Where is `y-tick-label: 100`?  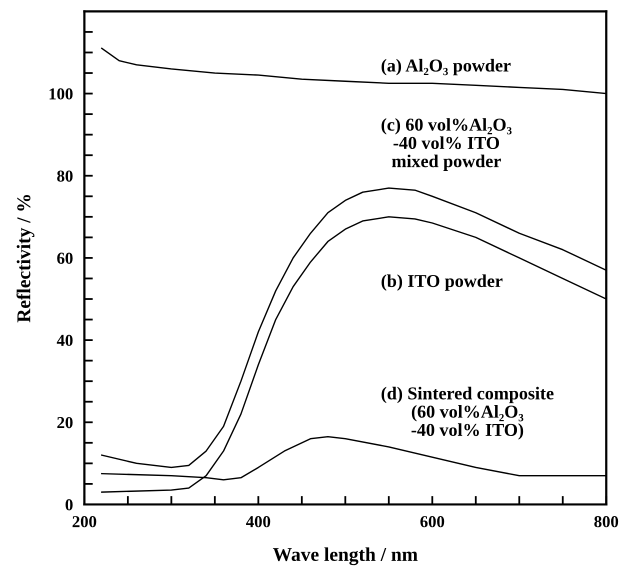
y-tick-label: 100 is located at coordinates (61, 94).